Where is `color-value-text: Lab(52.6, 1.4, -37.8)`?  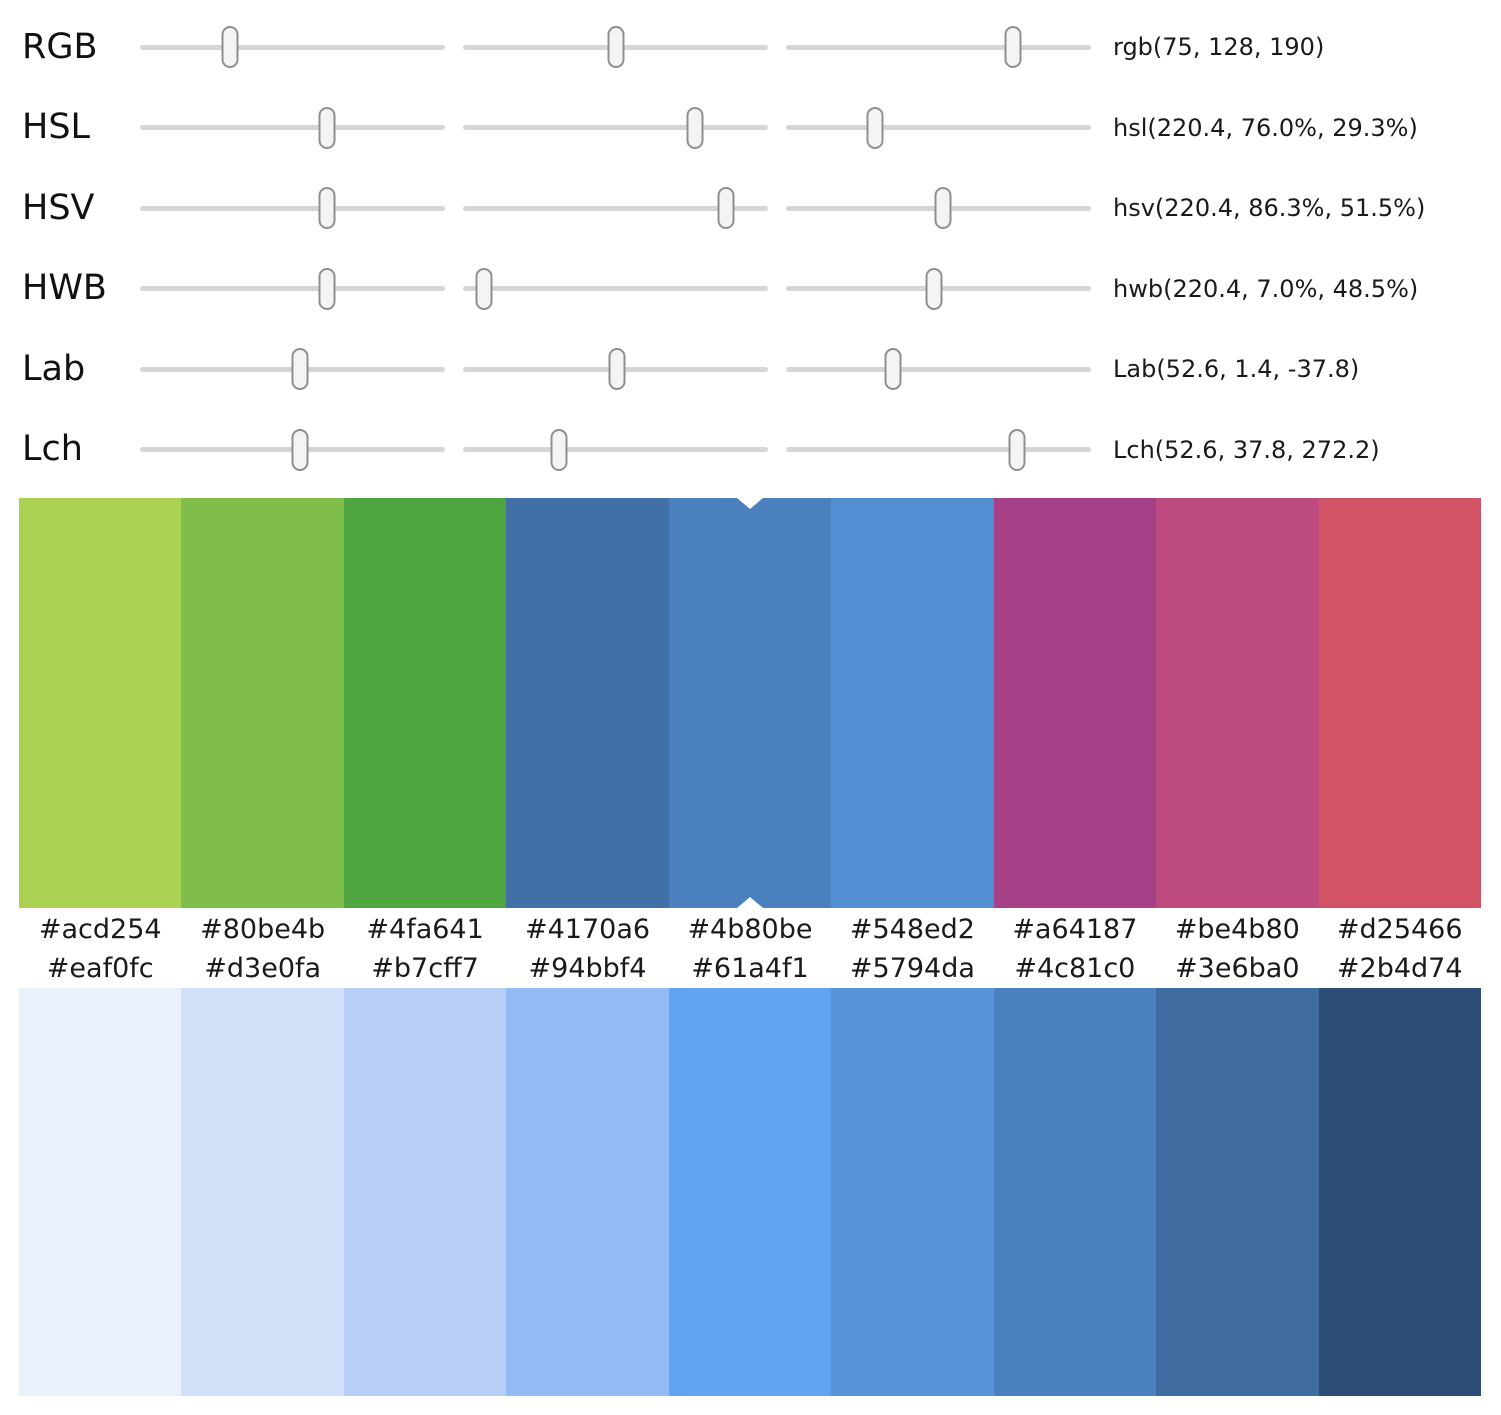
color-value-text: Lab(52.6, 1.4, -37.8) is located at coordinates (1236, 369).